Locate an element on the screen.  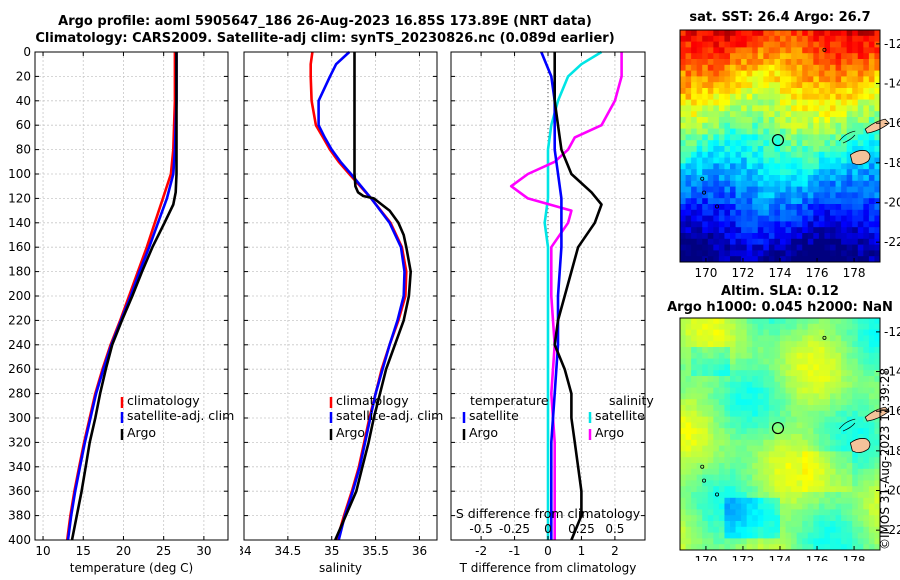
sst-map-islet is located at coordinates (824, 49).